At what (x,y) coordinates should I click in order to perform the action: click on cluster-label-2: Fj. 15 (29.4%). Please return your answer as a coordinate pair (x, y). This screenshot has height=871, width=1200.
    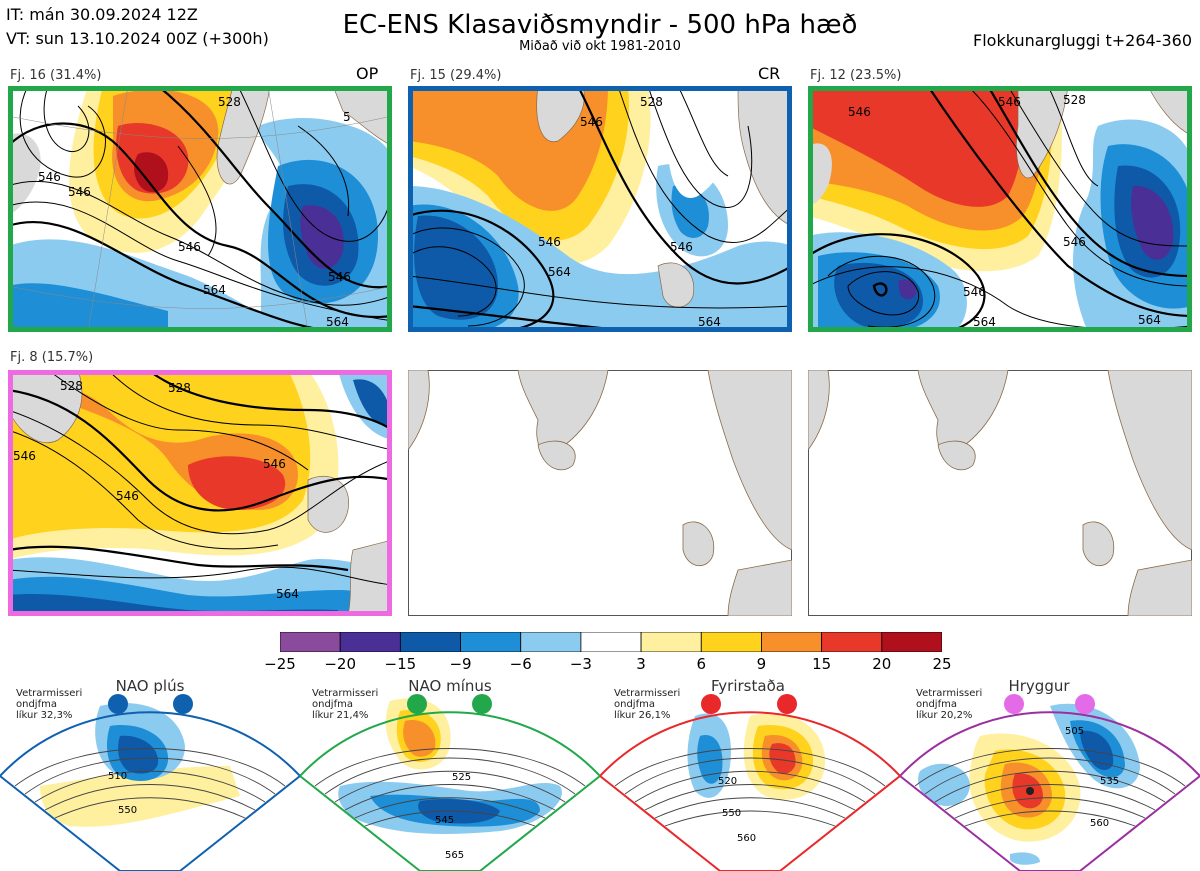
    Looking at the image, I should click on (456, 75).